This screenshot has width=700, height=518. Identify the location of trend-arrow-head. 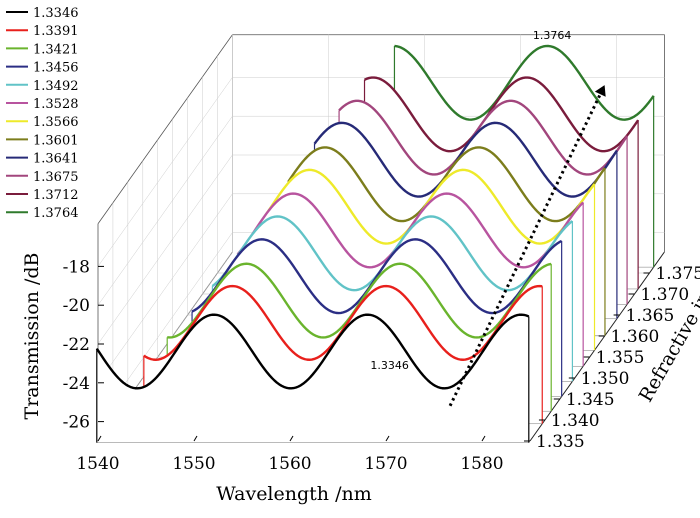
(600, 91).